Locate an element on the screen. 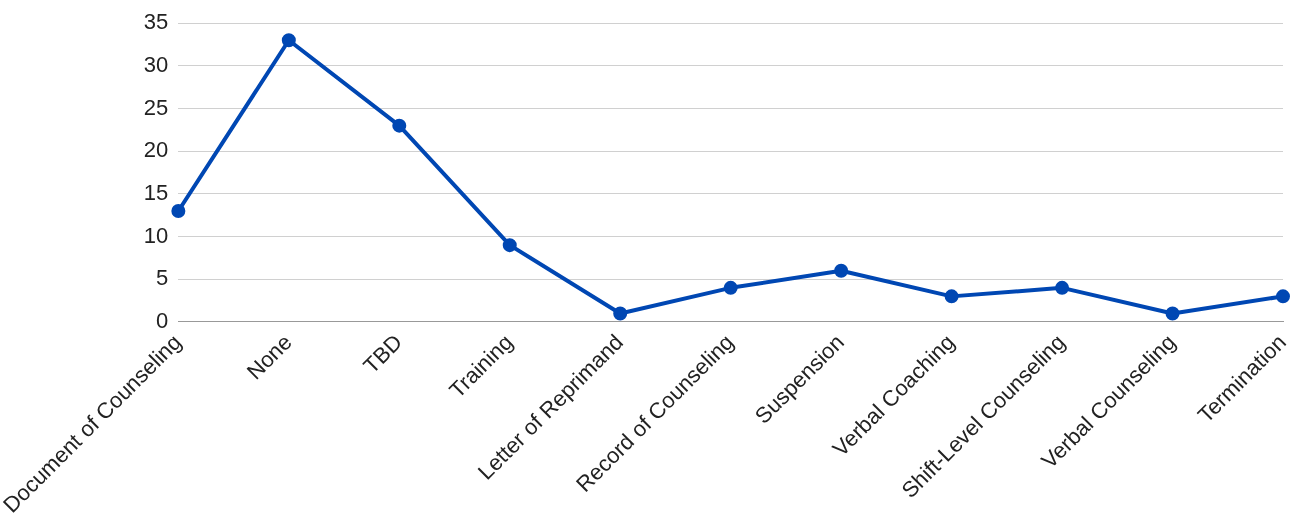 Image resolution: width=1313 pixels, height=527 pixels. y-tick-label: 35 is located at coordinates (156, 22).